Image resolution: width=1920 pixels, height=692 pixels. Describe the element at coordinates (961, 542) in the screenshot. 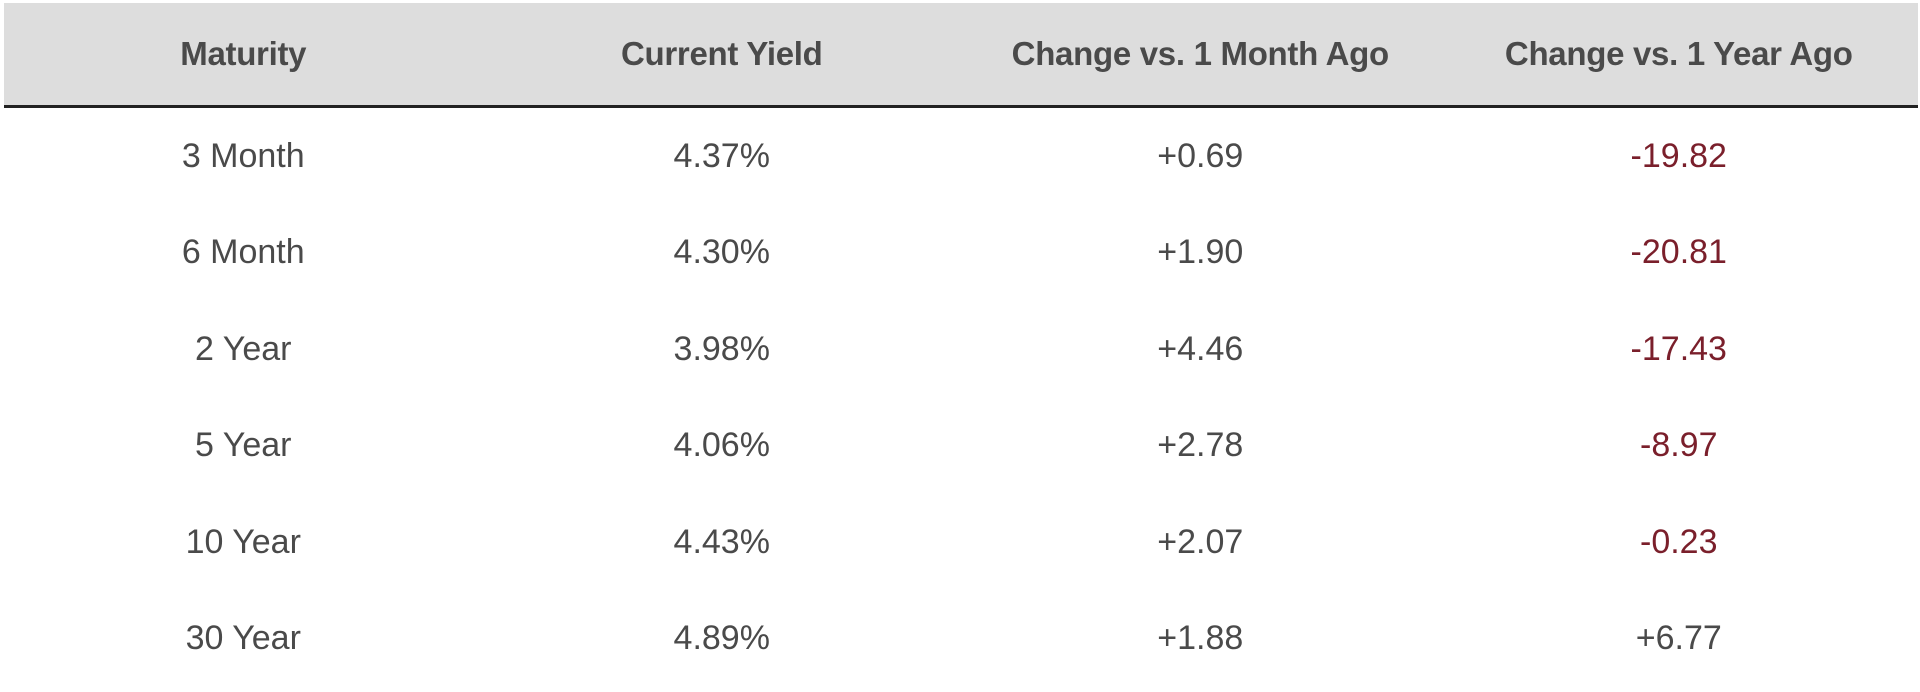

I see `table-row: 10 Year 4.43% +2.07 -0.23` at that location.